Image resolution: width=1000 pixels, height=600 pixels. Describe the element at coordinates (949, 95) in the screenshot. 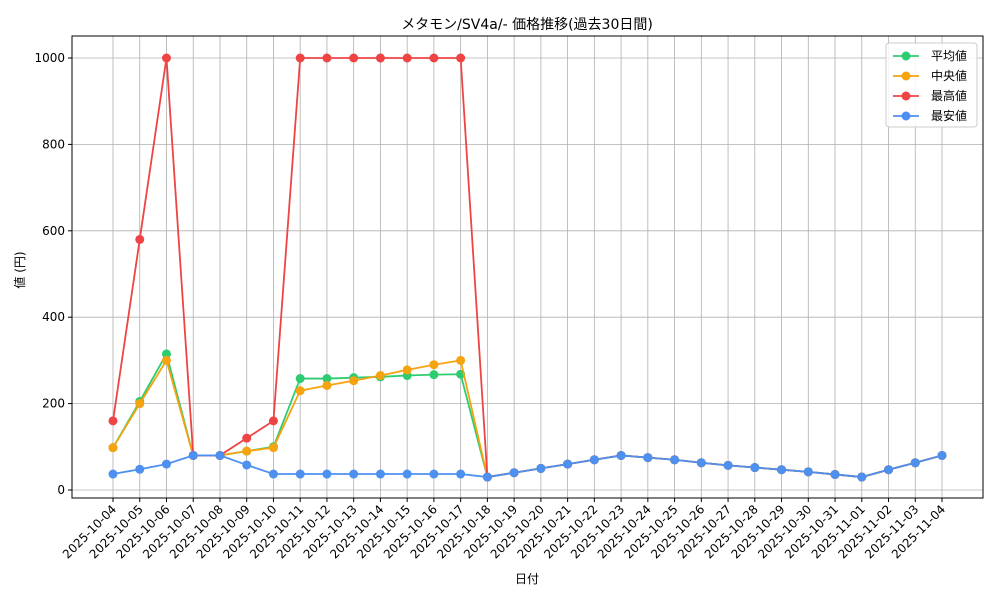

I see `legend-label: 最高値` at that location.